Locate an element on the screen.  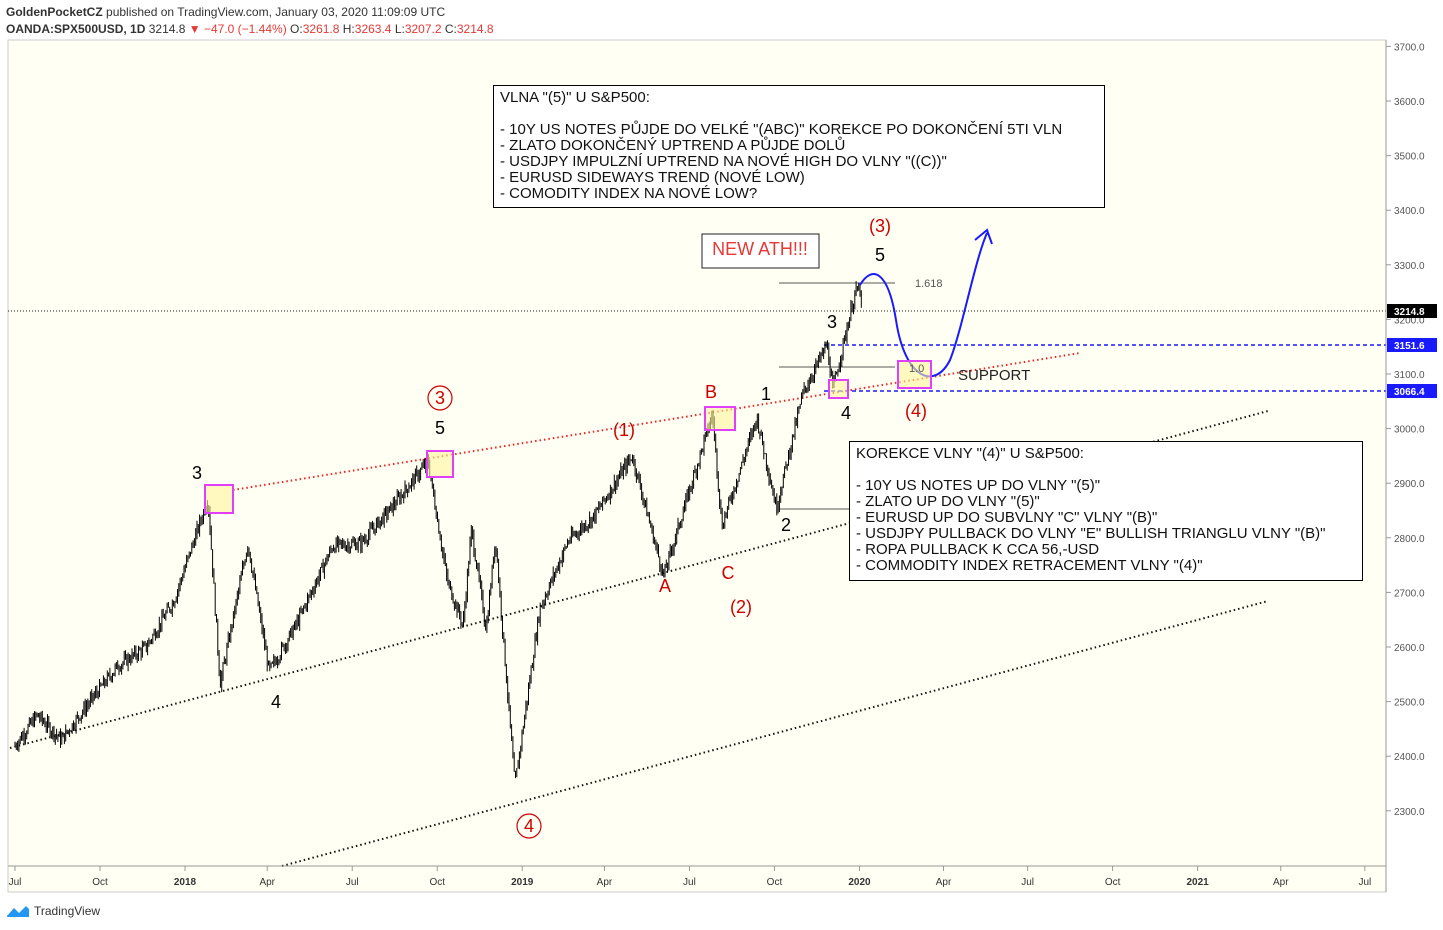
price-tick-label: 3600.0 is located at coordinates (1409, 102).